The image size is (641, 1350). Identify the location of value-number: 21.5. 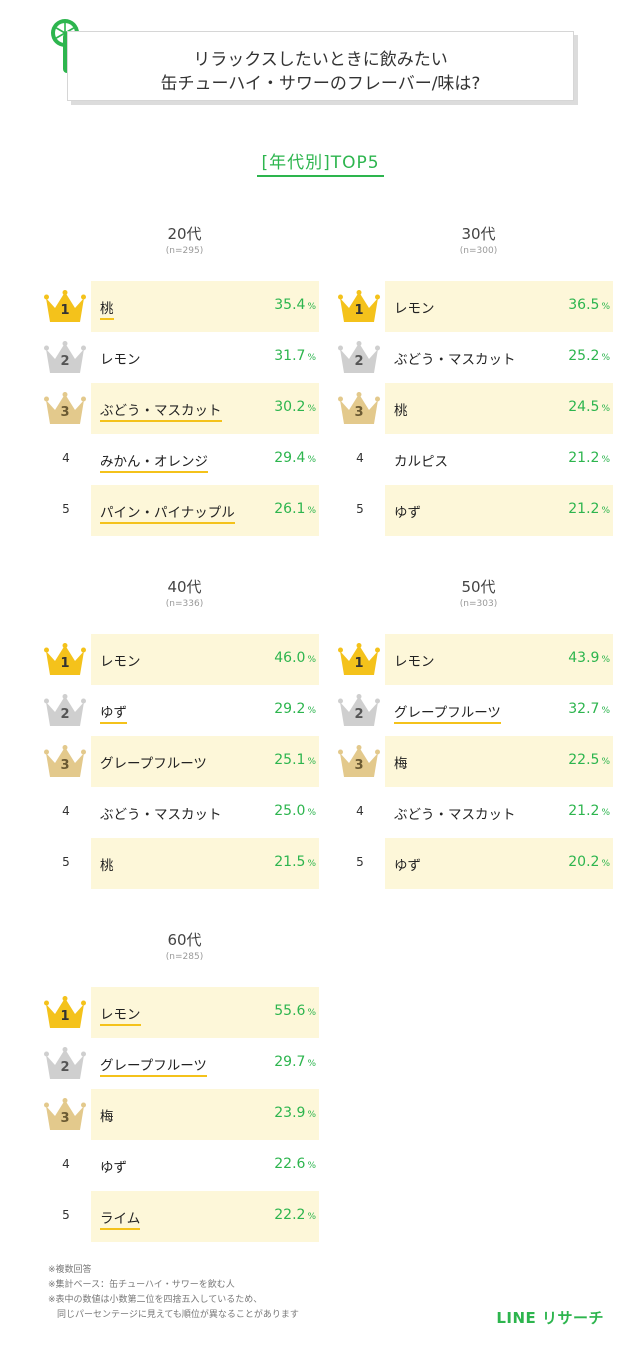
(290, 862).